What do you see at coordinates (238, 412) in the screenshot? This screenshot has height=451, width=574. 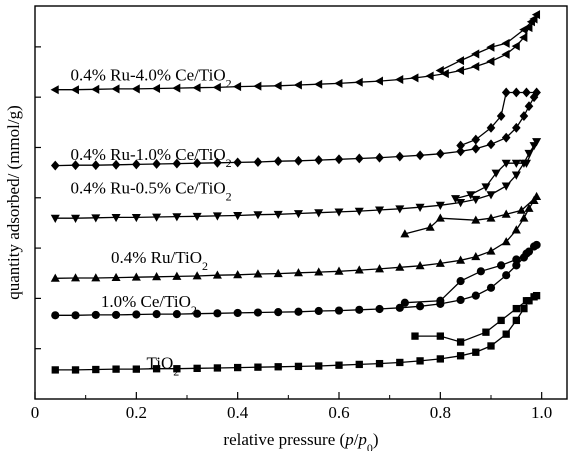 I see `x-tick-label: 0.4` at bounding box center [238, 412].